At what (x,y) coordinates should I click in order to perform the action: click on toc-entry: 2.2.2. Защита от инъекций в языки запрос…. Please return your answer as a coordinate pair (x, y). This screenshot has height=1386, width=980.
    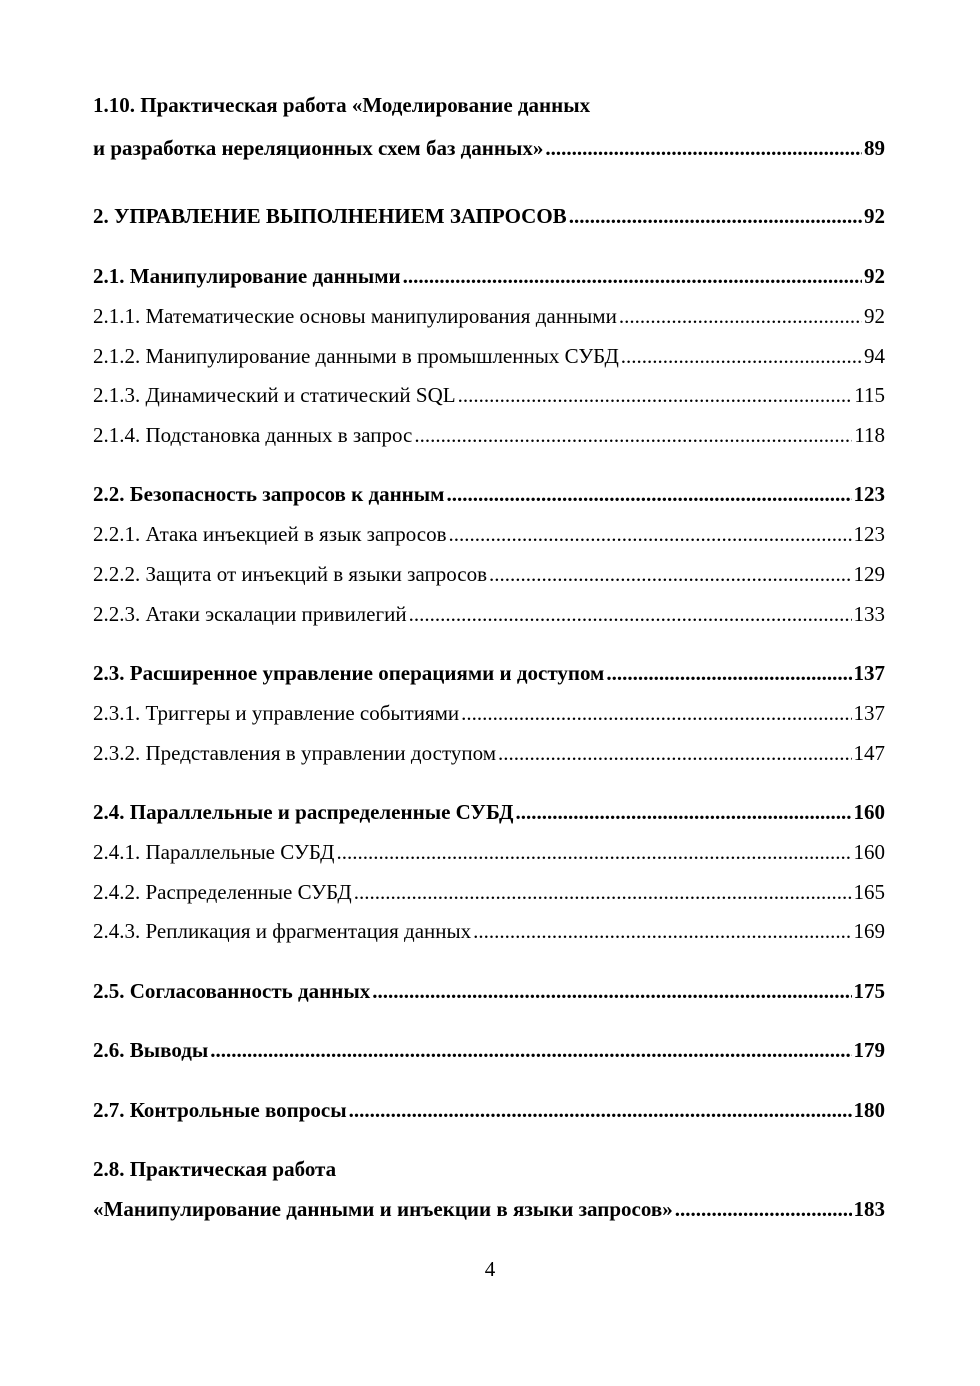
    Looking at the image, I should click on (489, 574).